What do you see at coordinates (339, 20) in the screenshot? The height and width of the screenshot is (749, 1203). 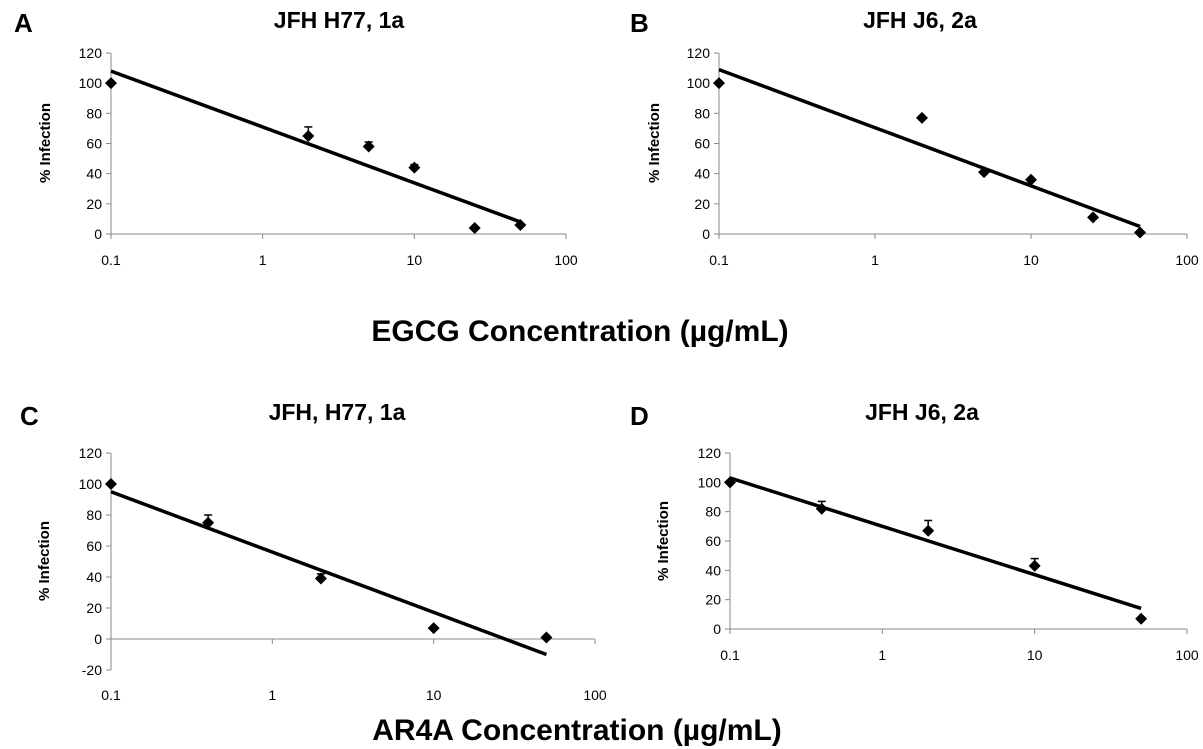 I see `panel-title: JFH H77, 1a` at bounding box center [339, 20].